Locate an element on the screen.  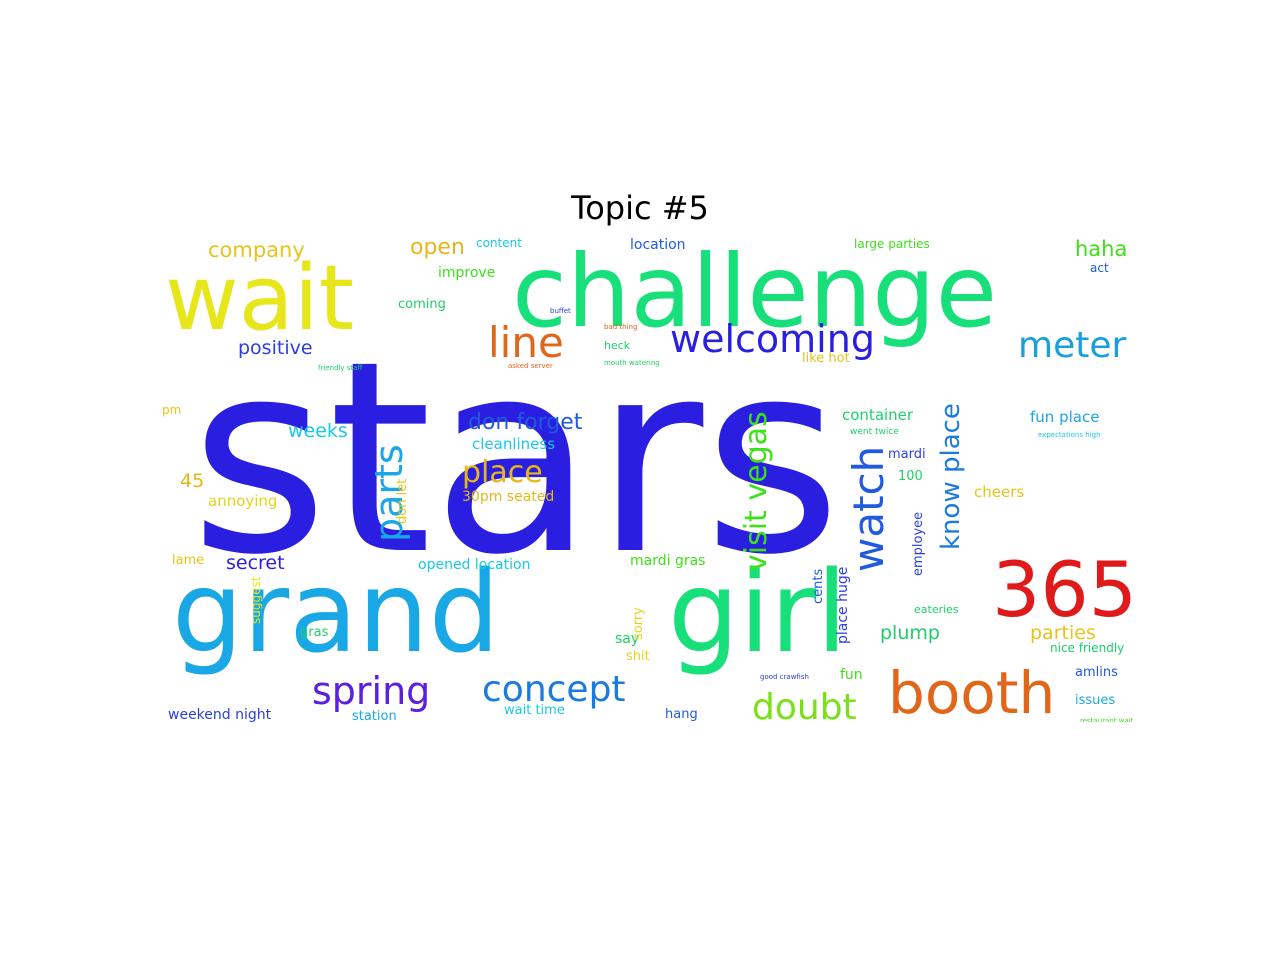
cloud-word: parties is located at coordinates (1063, 633).